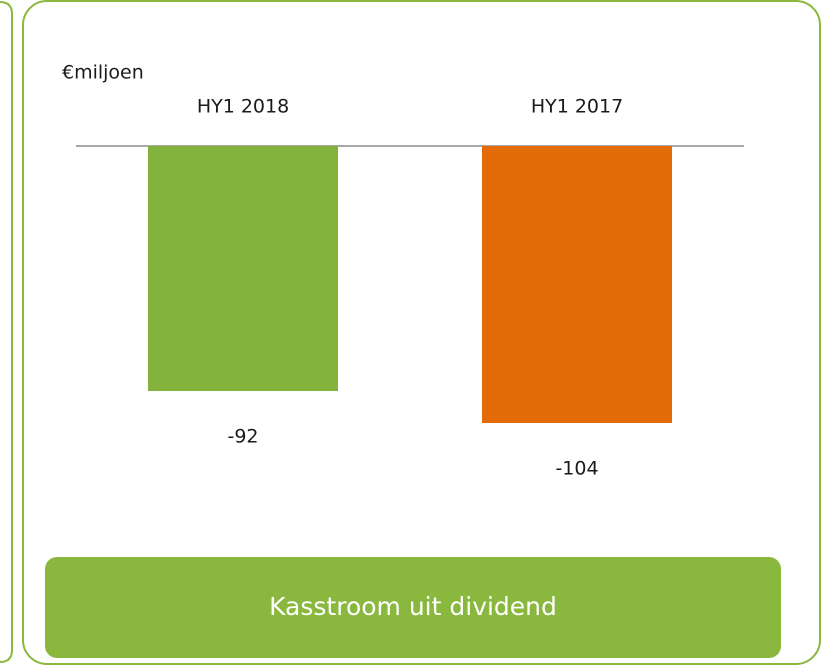 The image size is (825, 667). Describe the element at coordinates (243, 107) in the screenshot. I see `category-label: HY1 2018` at that location.